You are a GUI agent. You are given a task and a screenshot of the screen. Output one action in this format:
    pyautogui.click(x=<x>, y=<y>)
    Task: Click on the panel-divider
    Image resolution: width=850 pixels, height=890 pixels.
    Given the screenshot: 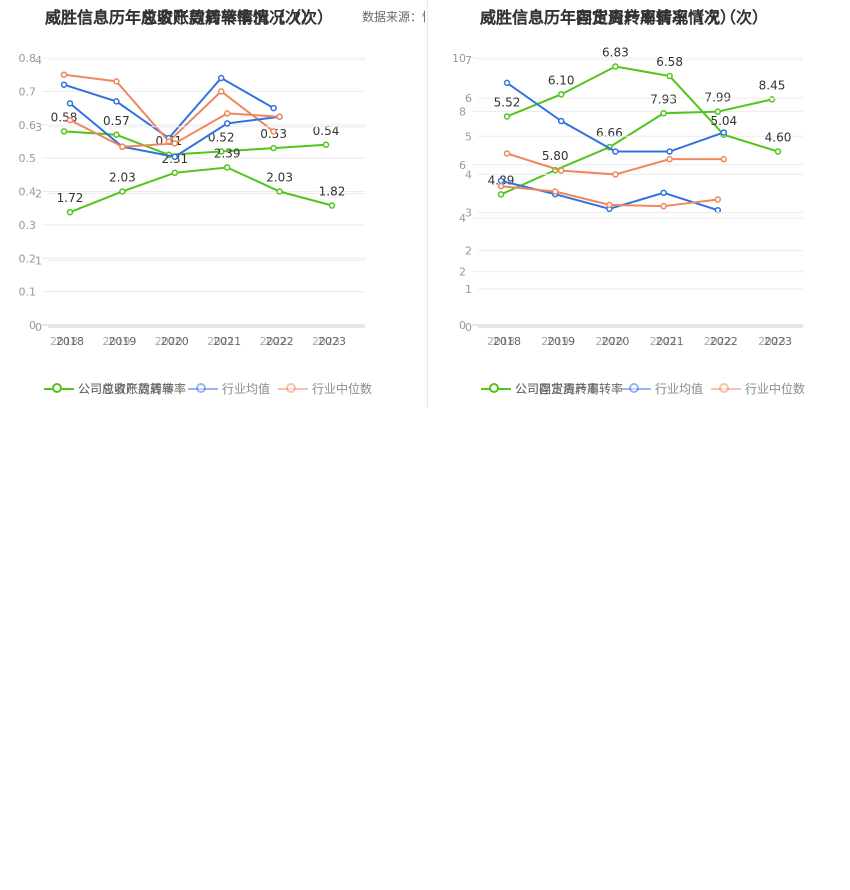 What is the action you would take?
    pyautogui.click(x=427, y=204)
    